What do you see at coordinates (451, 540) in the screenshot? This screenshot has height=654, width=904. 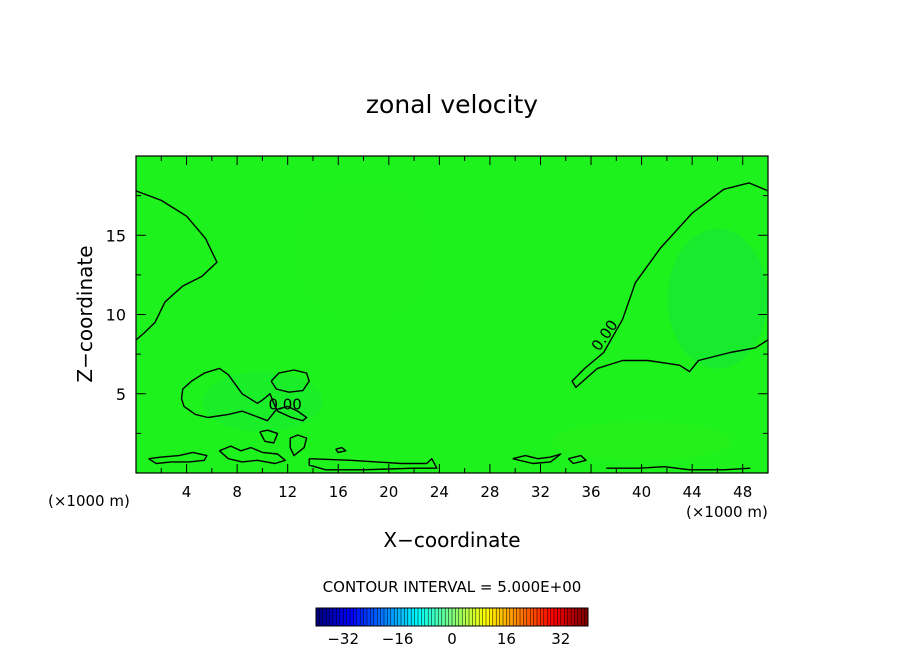 I see `x-axis-label: X−coordinate` at bounding box center [451, 540].